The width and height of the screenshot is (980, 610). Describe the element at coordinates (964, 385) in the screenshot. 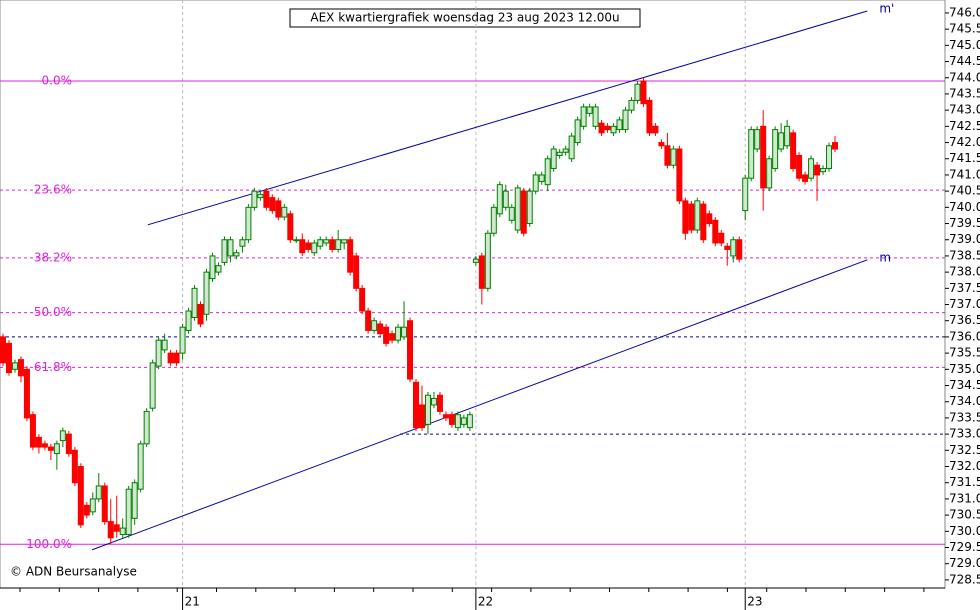

I see `y-tick-label: 734.5` at that location.